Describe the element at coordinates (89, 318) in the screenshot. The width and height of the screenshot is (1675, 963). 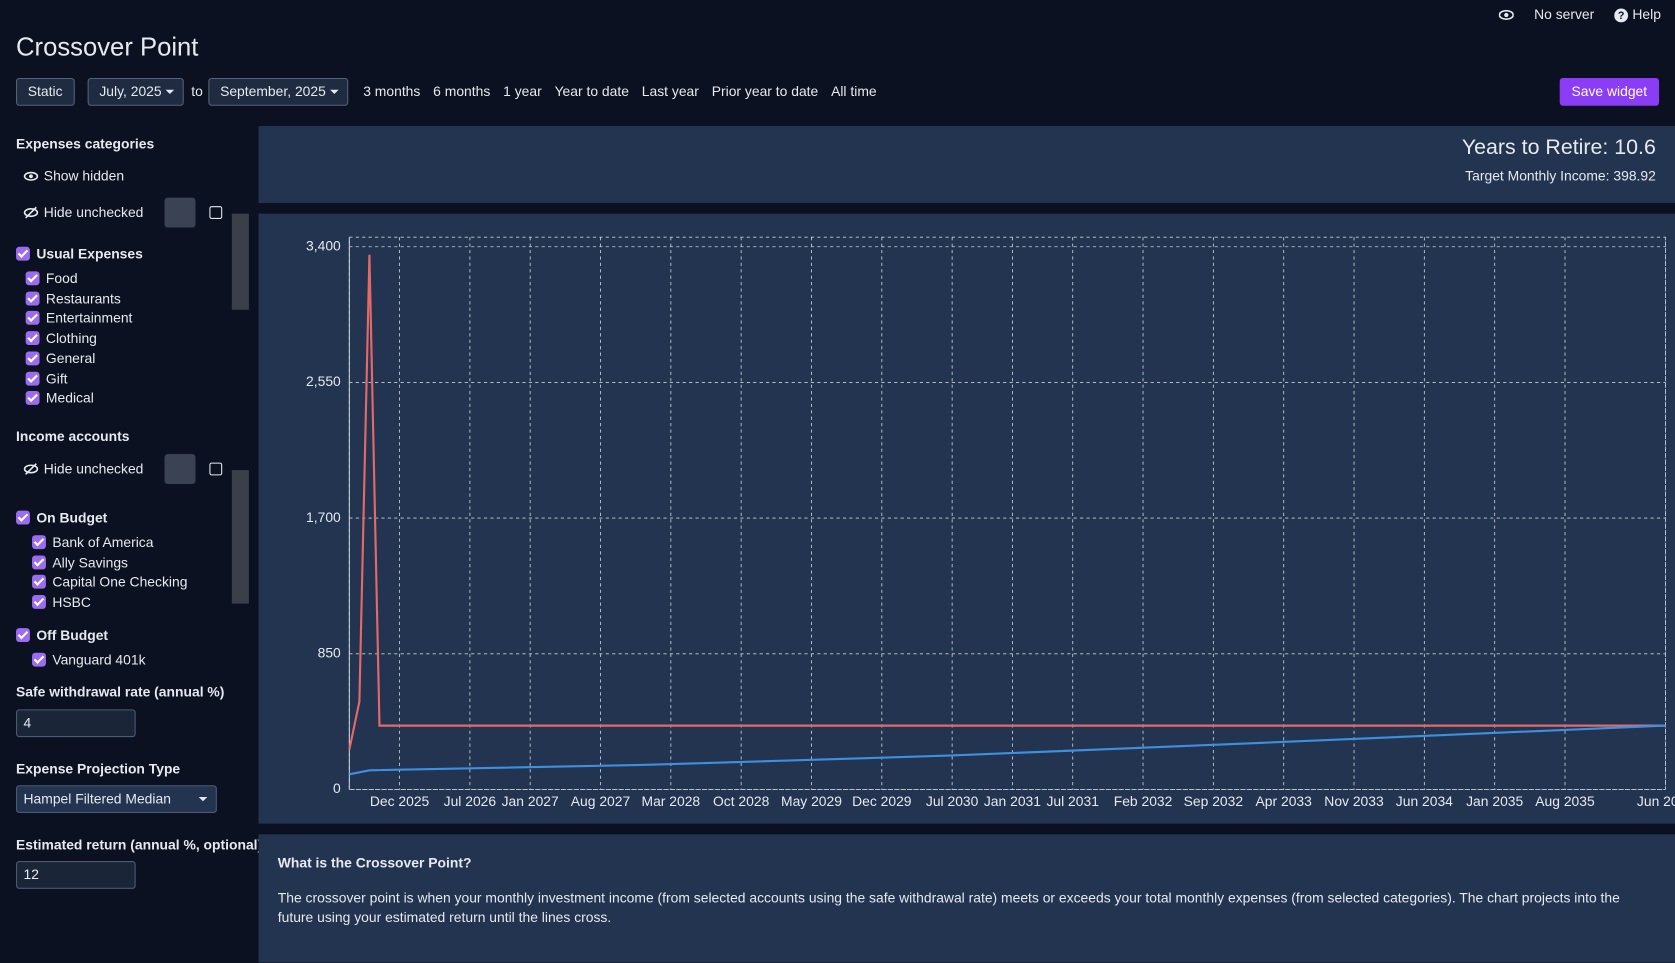
I see `item-label: Entertainment` at that location.